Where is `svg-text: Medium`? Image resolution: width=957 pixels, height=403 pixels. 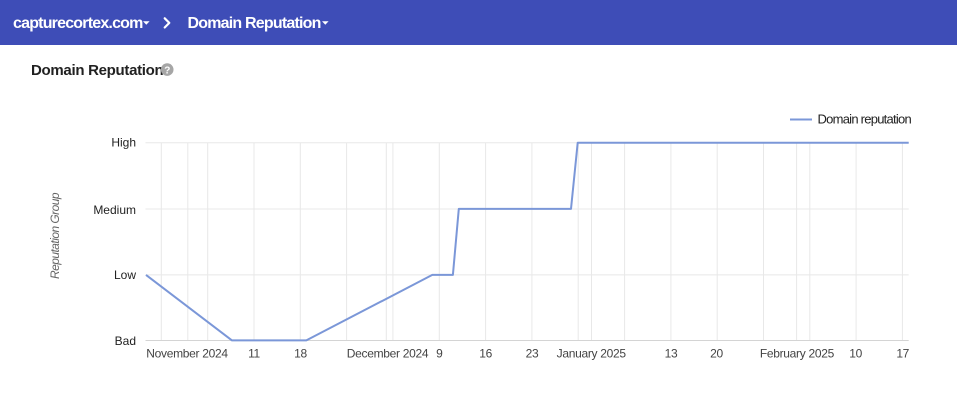 svg-text: Medium is located at coordinates (114, 210).